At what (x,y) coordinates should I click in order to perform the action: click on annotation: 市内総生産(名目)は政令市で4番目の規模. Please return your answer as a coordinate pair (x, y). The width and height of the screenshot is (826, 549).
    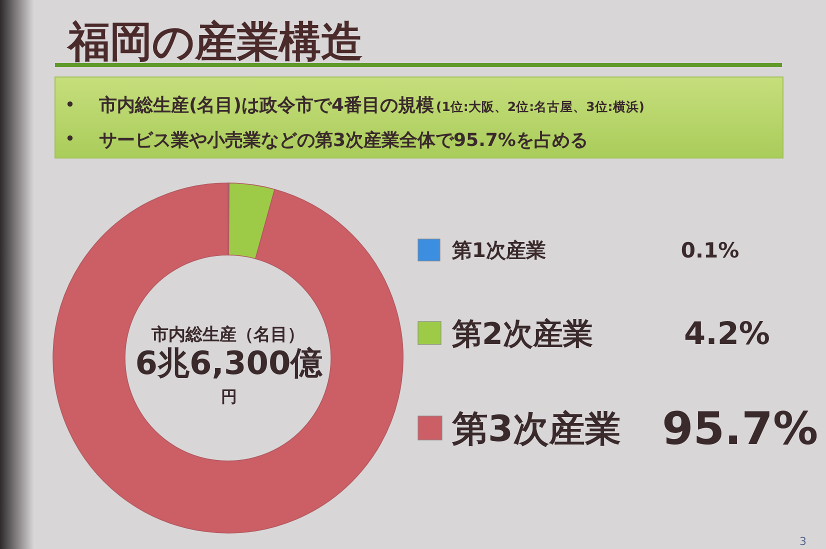
    Looking at the image, I should click on (266, 105).